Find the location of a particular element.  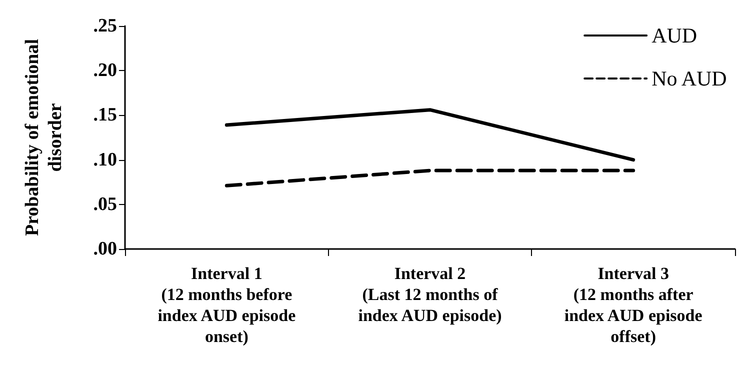

y-tick-label: .20 is located at coordinates (105, 71).